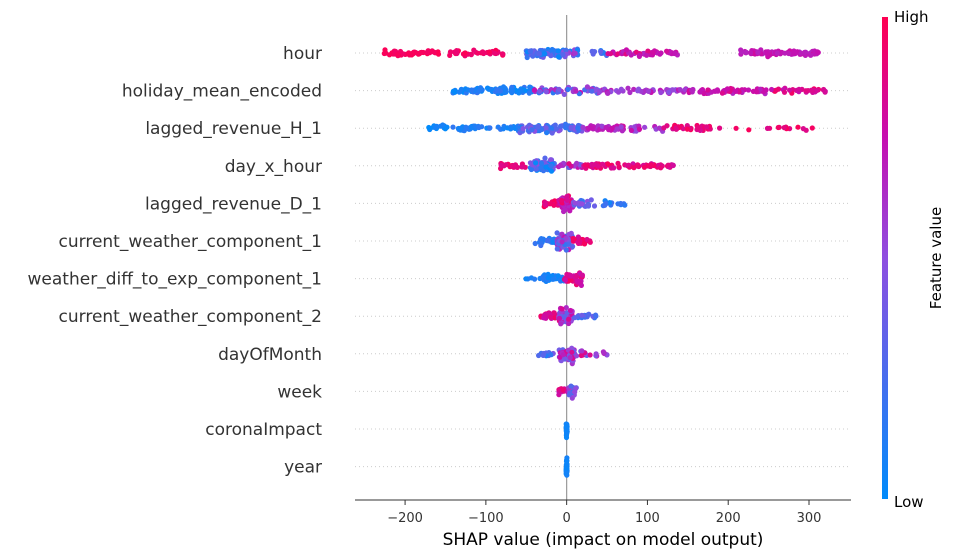 The width and height of the screenshot is (956, 559). What do you see at coordinates (567, 518) in the screenshot?
I see `x-tick-label: 0` at bounding box center [567, 518].